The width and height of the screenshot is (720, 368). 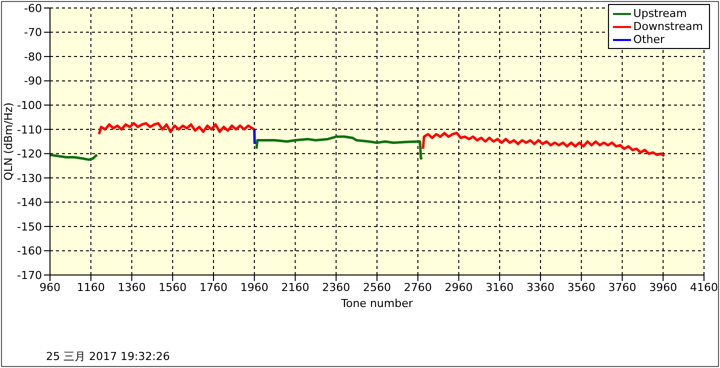 What do you see at coordinates (29, 154) in the screenshot?
I see `y-tick-label: -120` at bounding box center [29, 154].